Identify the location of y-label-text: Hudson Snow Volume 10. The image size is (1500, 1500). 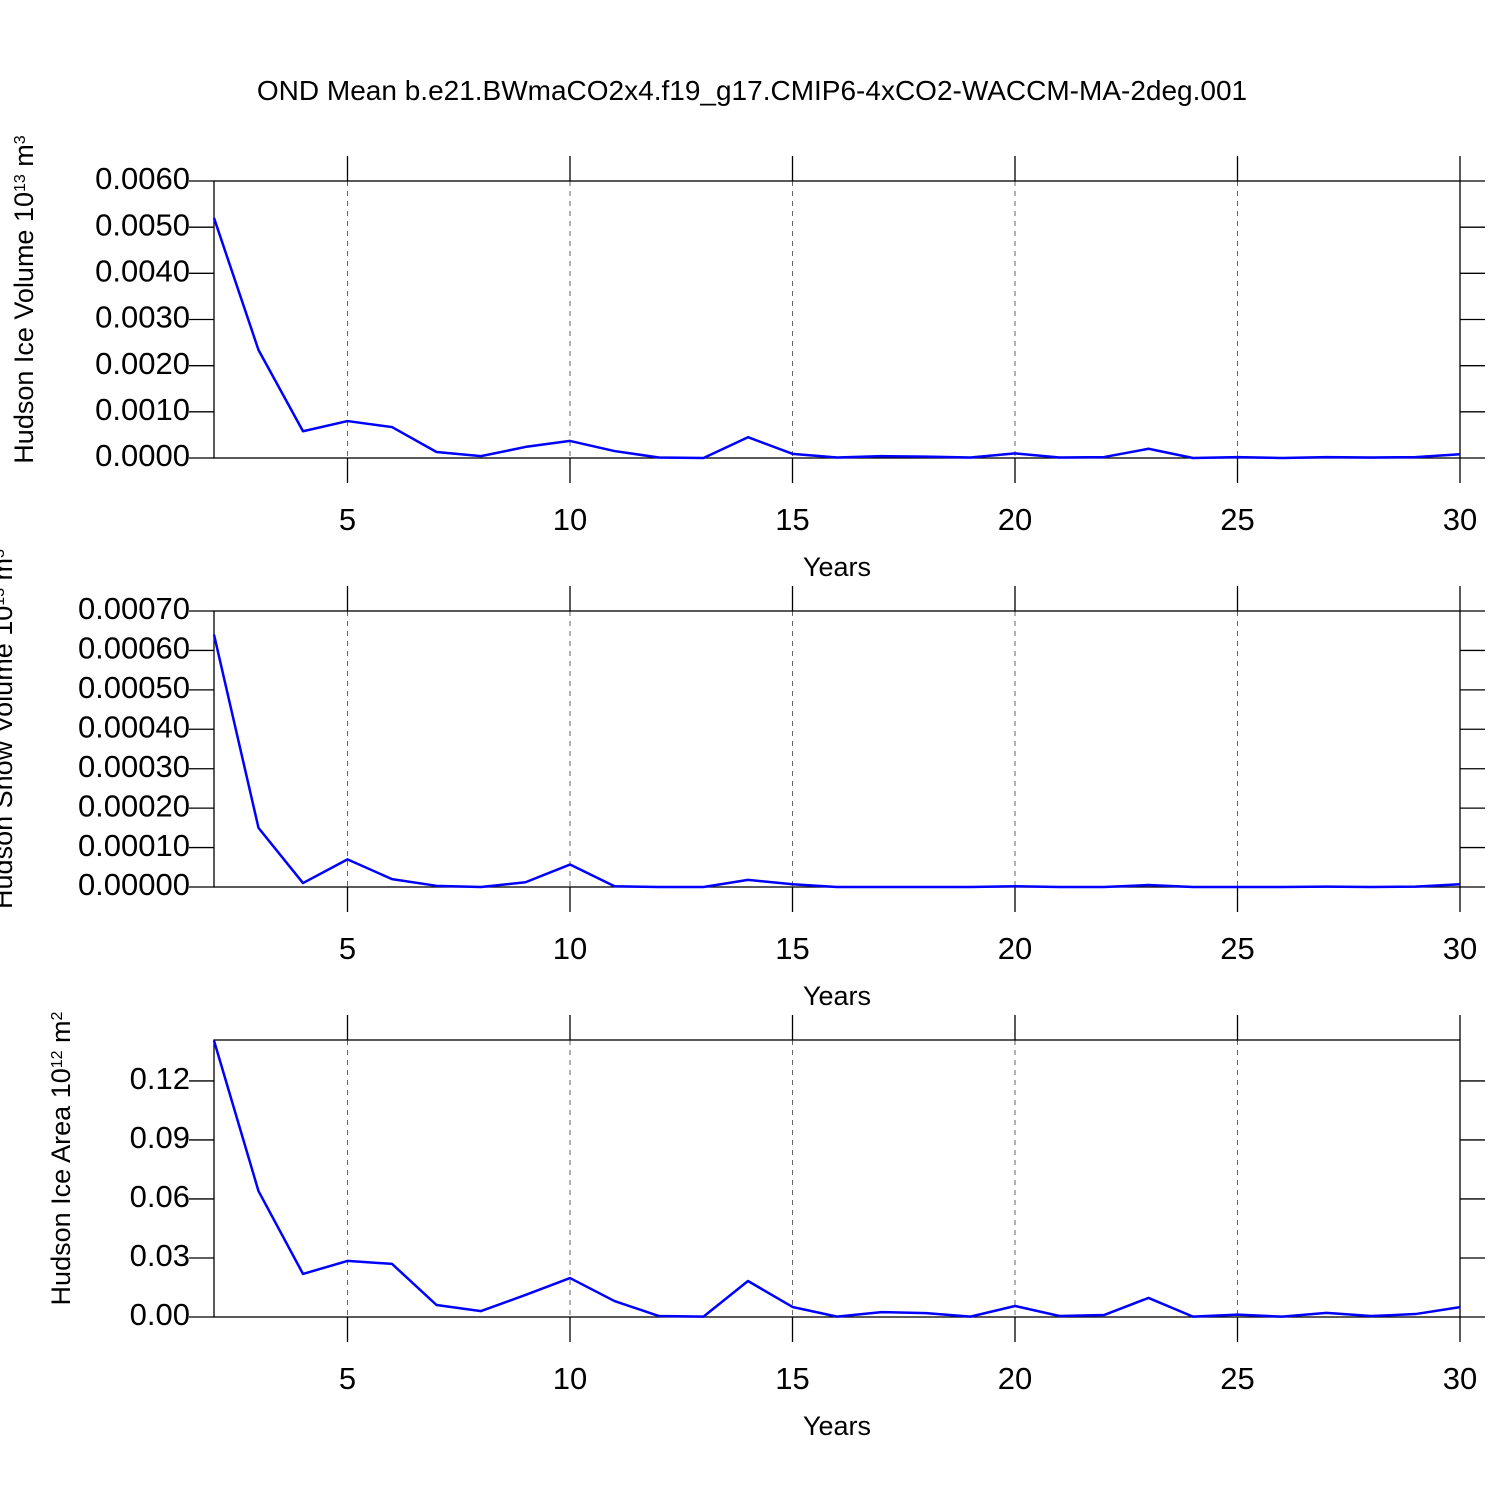
(9, 757).